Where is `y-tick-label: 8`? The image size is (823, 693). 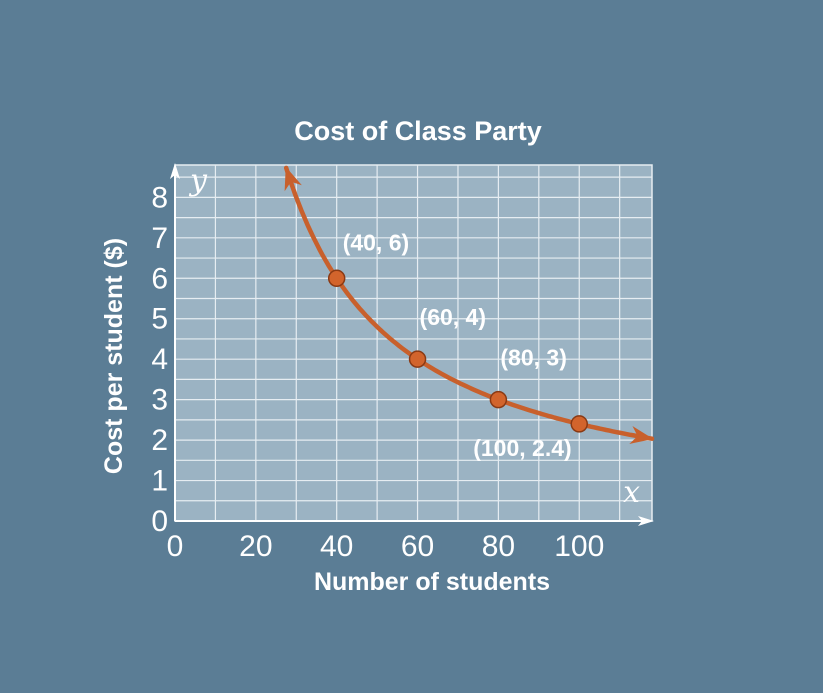 y-tick-label: 8 is located at coordinates (159, 197).